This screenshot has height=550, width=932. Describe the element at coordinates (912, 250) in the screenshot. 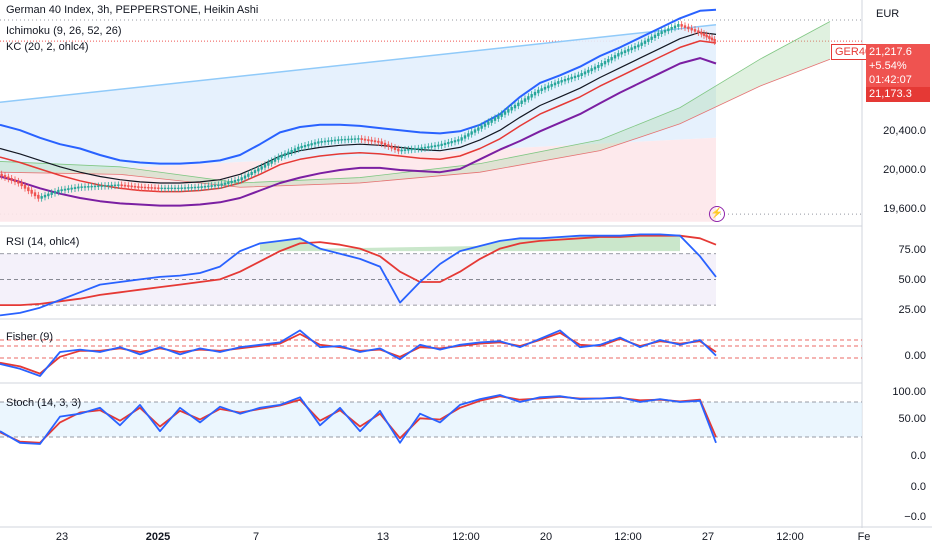

I see `rsi-tick: 75.00` at that location.